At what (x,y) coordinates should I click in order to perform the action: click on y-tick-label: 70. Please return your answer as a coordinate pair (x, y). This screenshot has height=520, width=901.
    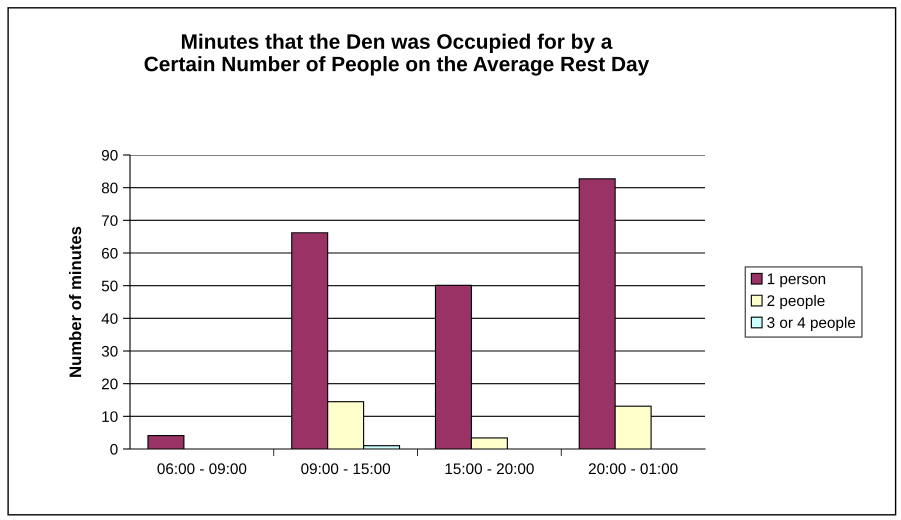
    Looking at the image, I should click on (110, 220).